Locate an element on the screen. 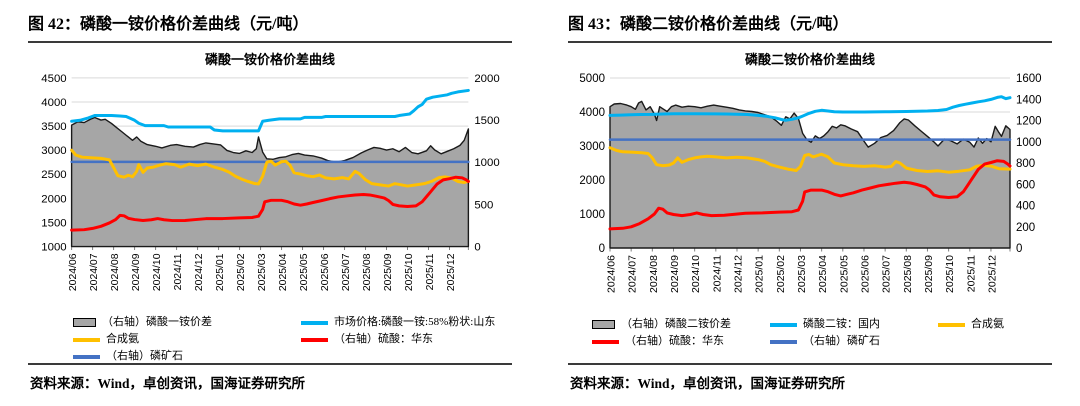 The height and width of the screenshot is (406, 1080). right-axis-tick-label: 600 is located at coordinates (1025, 185).